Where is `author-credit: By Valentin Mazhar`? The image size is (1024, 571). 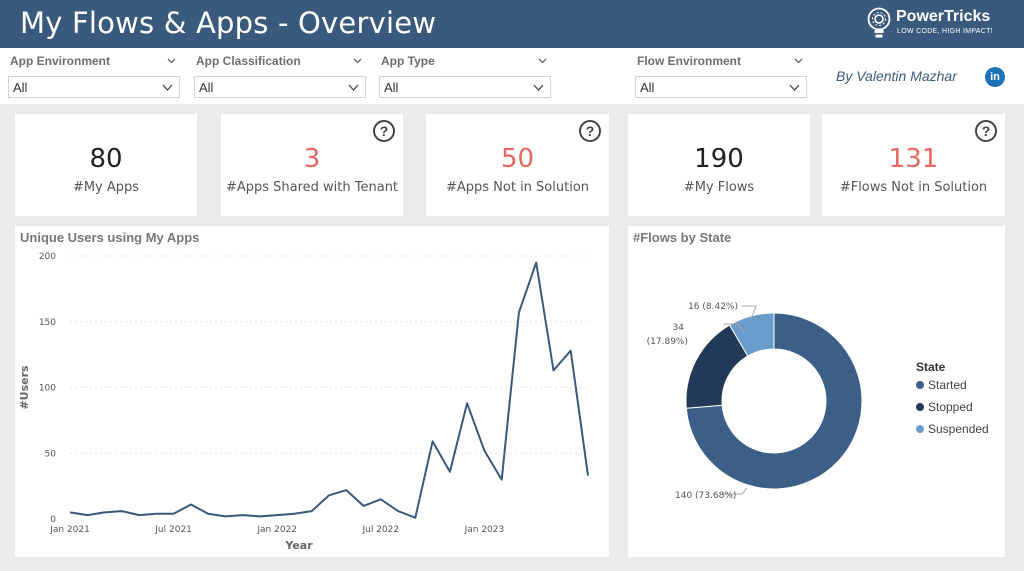
author-credit: By Valentin Mazhar is located at coordinates (896, 76).